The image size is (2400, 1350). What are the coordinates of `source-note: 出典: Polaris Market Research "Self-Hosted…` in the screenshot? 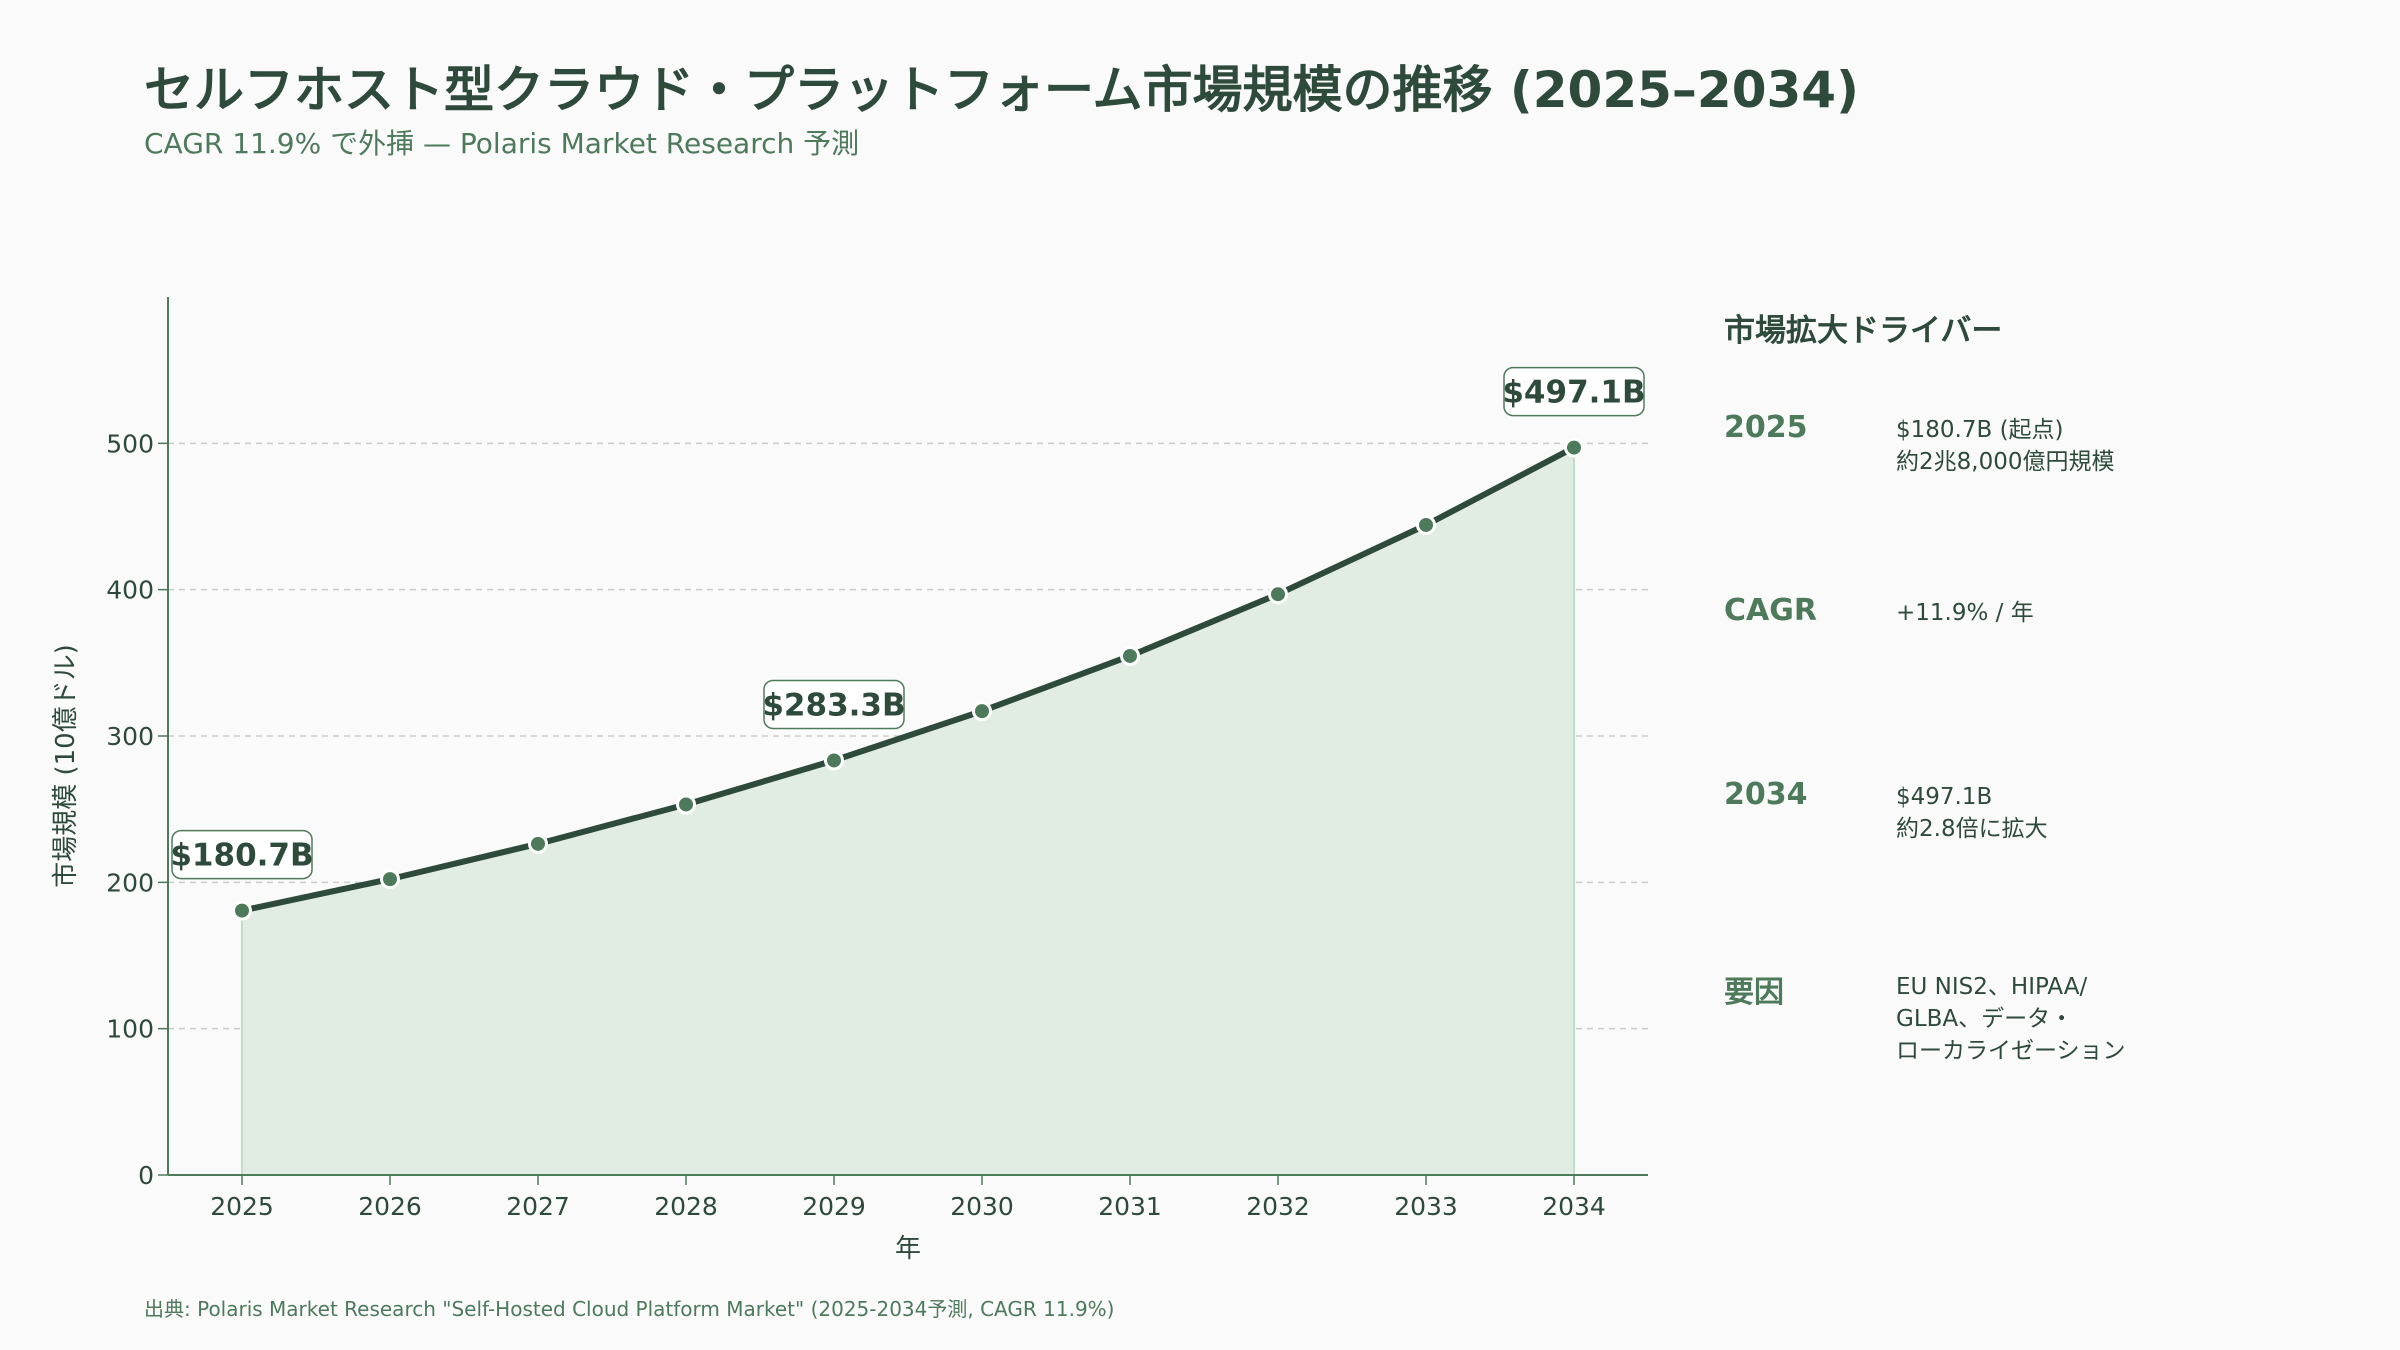 It's located at (629, 1309).